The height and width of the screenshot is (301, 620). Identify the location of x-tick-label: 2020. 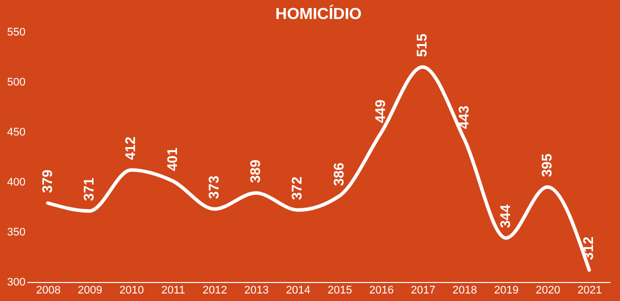
(548, 290).